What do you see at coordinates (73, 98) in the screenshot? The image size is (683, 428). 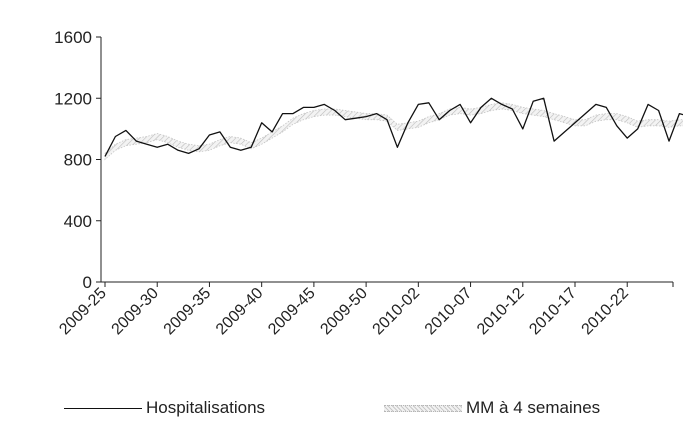 I see `y-tick-label: 1200` at bounding box center [73, 98].